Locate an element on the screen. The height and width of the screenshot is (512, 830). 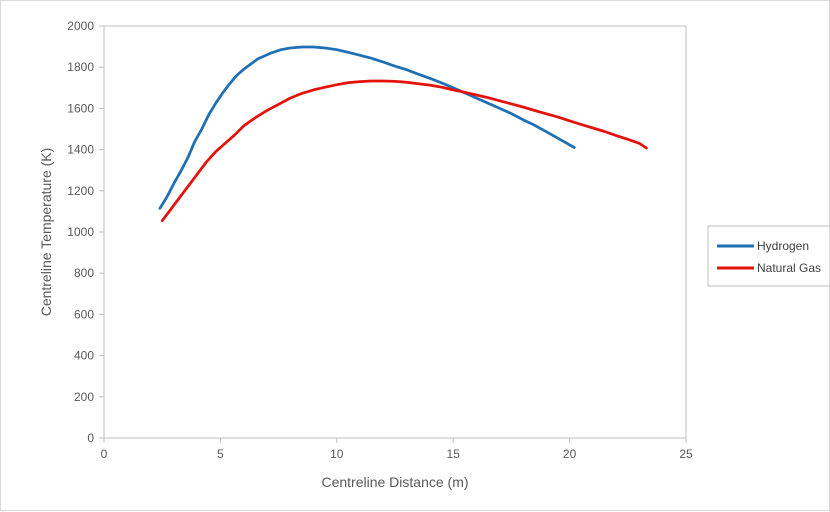
x-tick-label: 25 is located at coordinates (686, 454).